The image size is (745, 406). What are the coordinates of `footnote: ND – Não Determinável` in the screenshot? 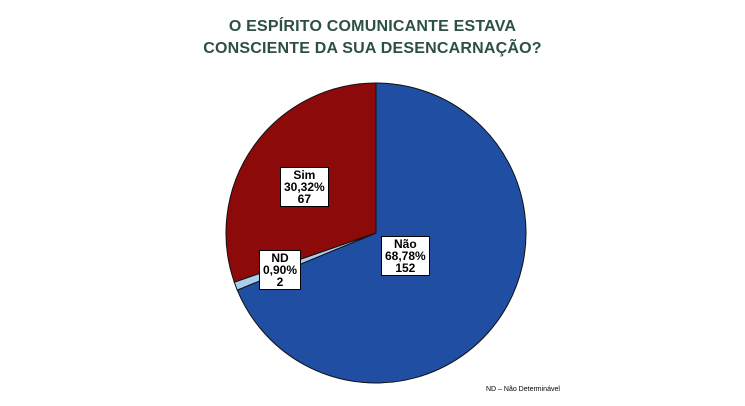 It's located at (523, 389).